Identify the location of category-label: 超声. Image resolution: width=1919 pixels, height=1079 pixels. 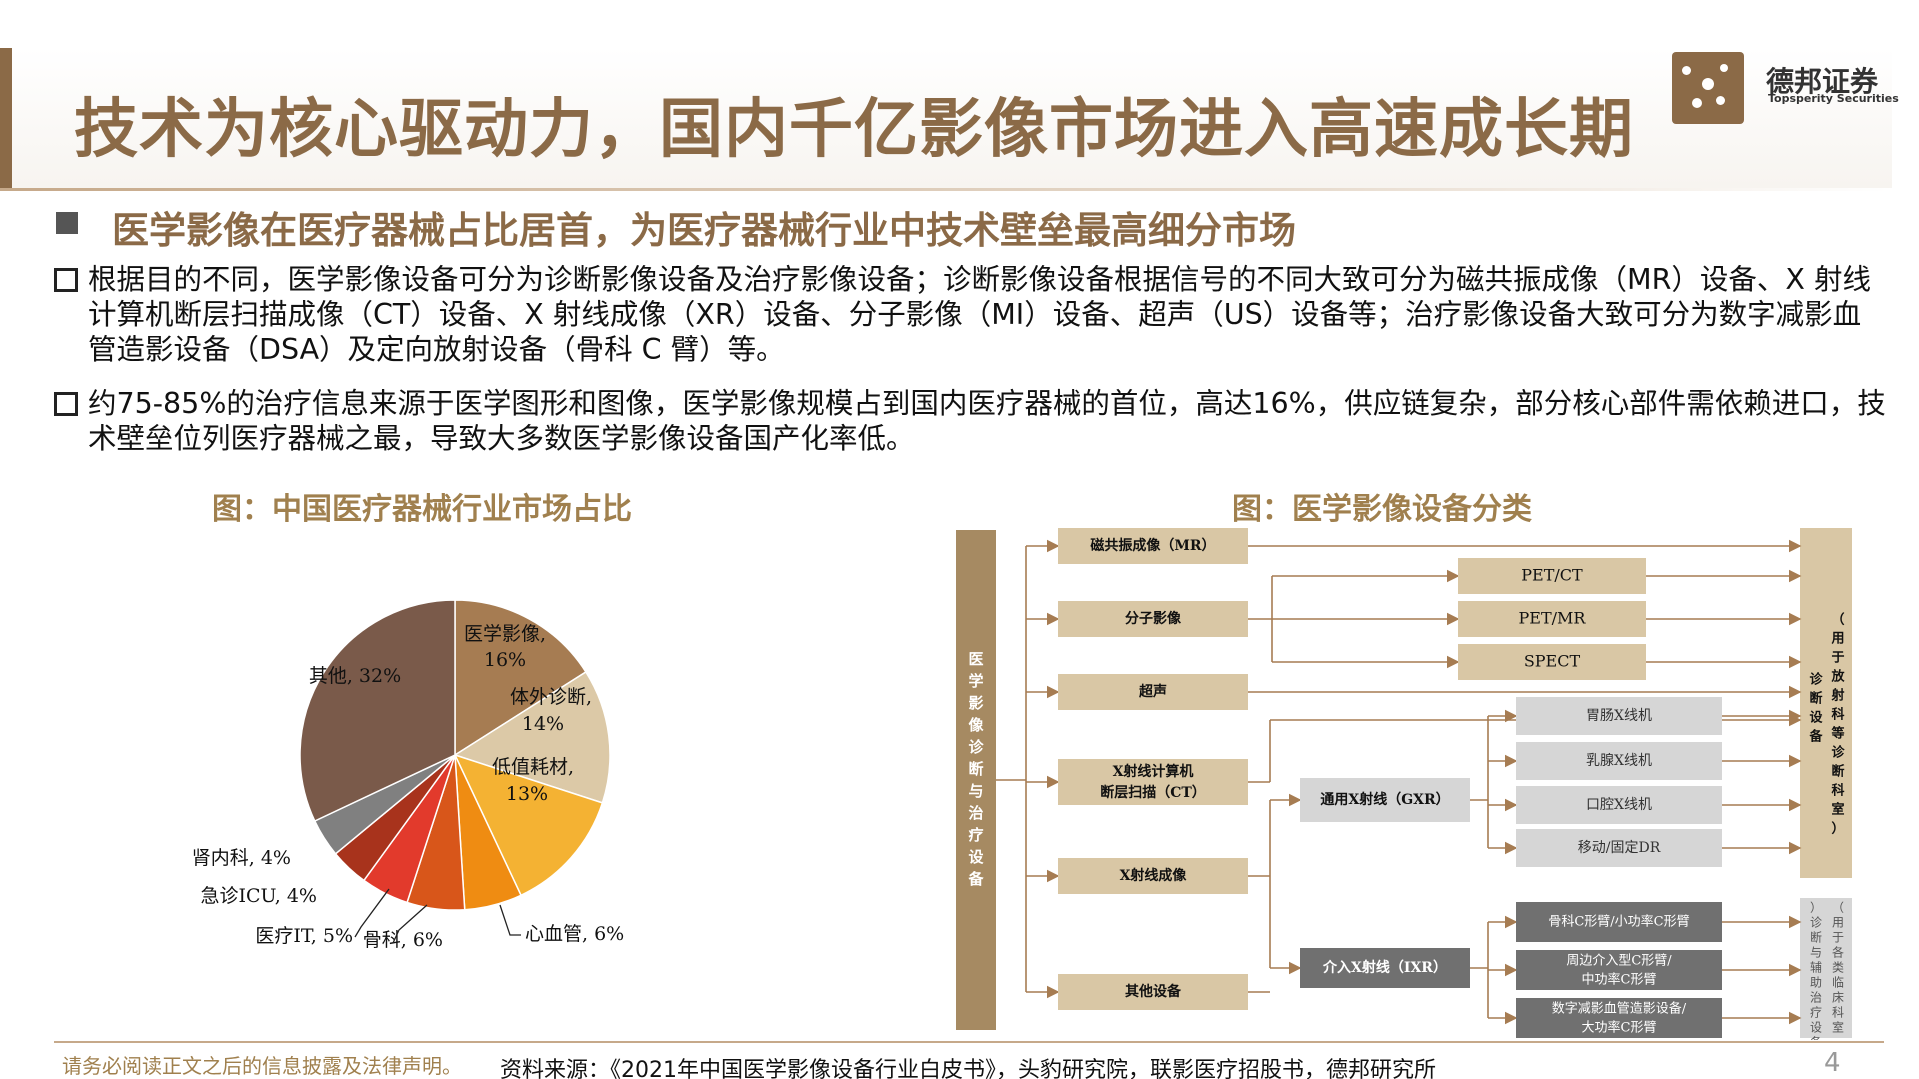
(1152, 691).